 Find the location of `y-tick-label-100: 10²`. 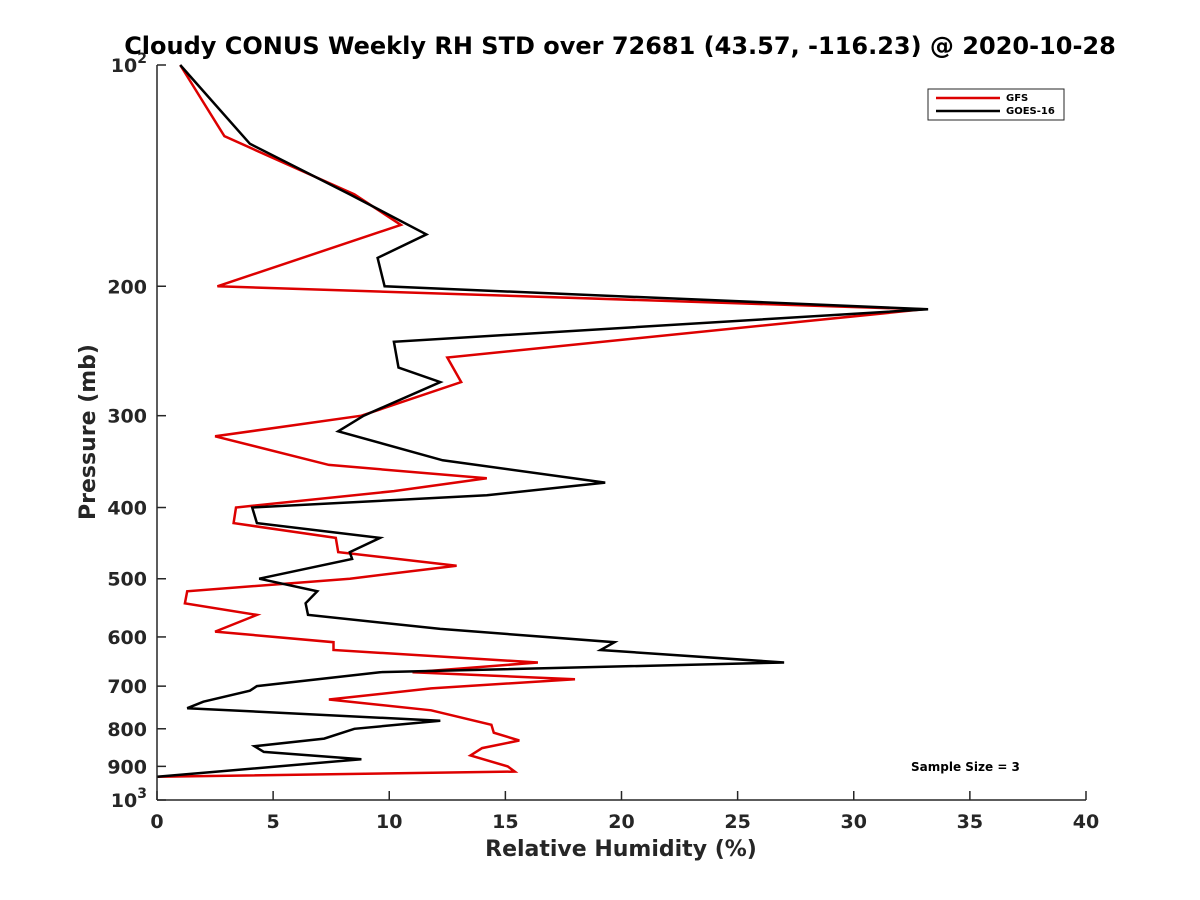

y-tick-label-100: 10² is located at coordinates (129, 64).